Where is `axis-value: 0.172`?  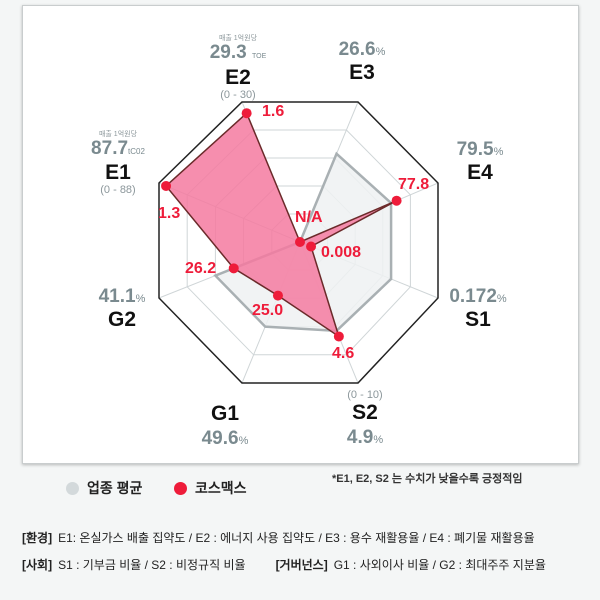 axis-value: 0.172 is located at coordinates (473, 296).